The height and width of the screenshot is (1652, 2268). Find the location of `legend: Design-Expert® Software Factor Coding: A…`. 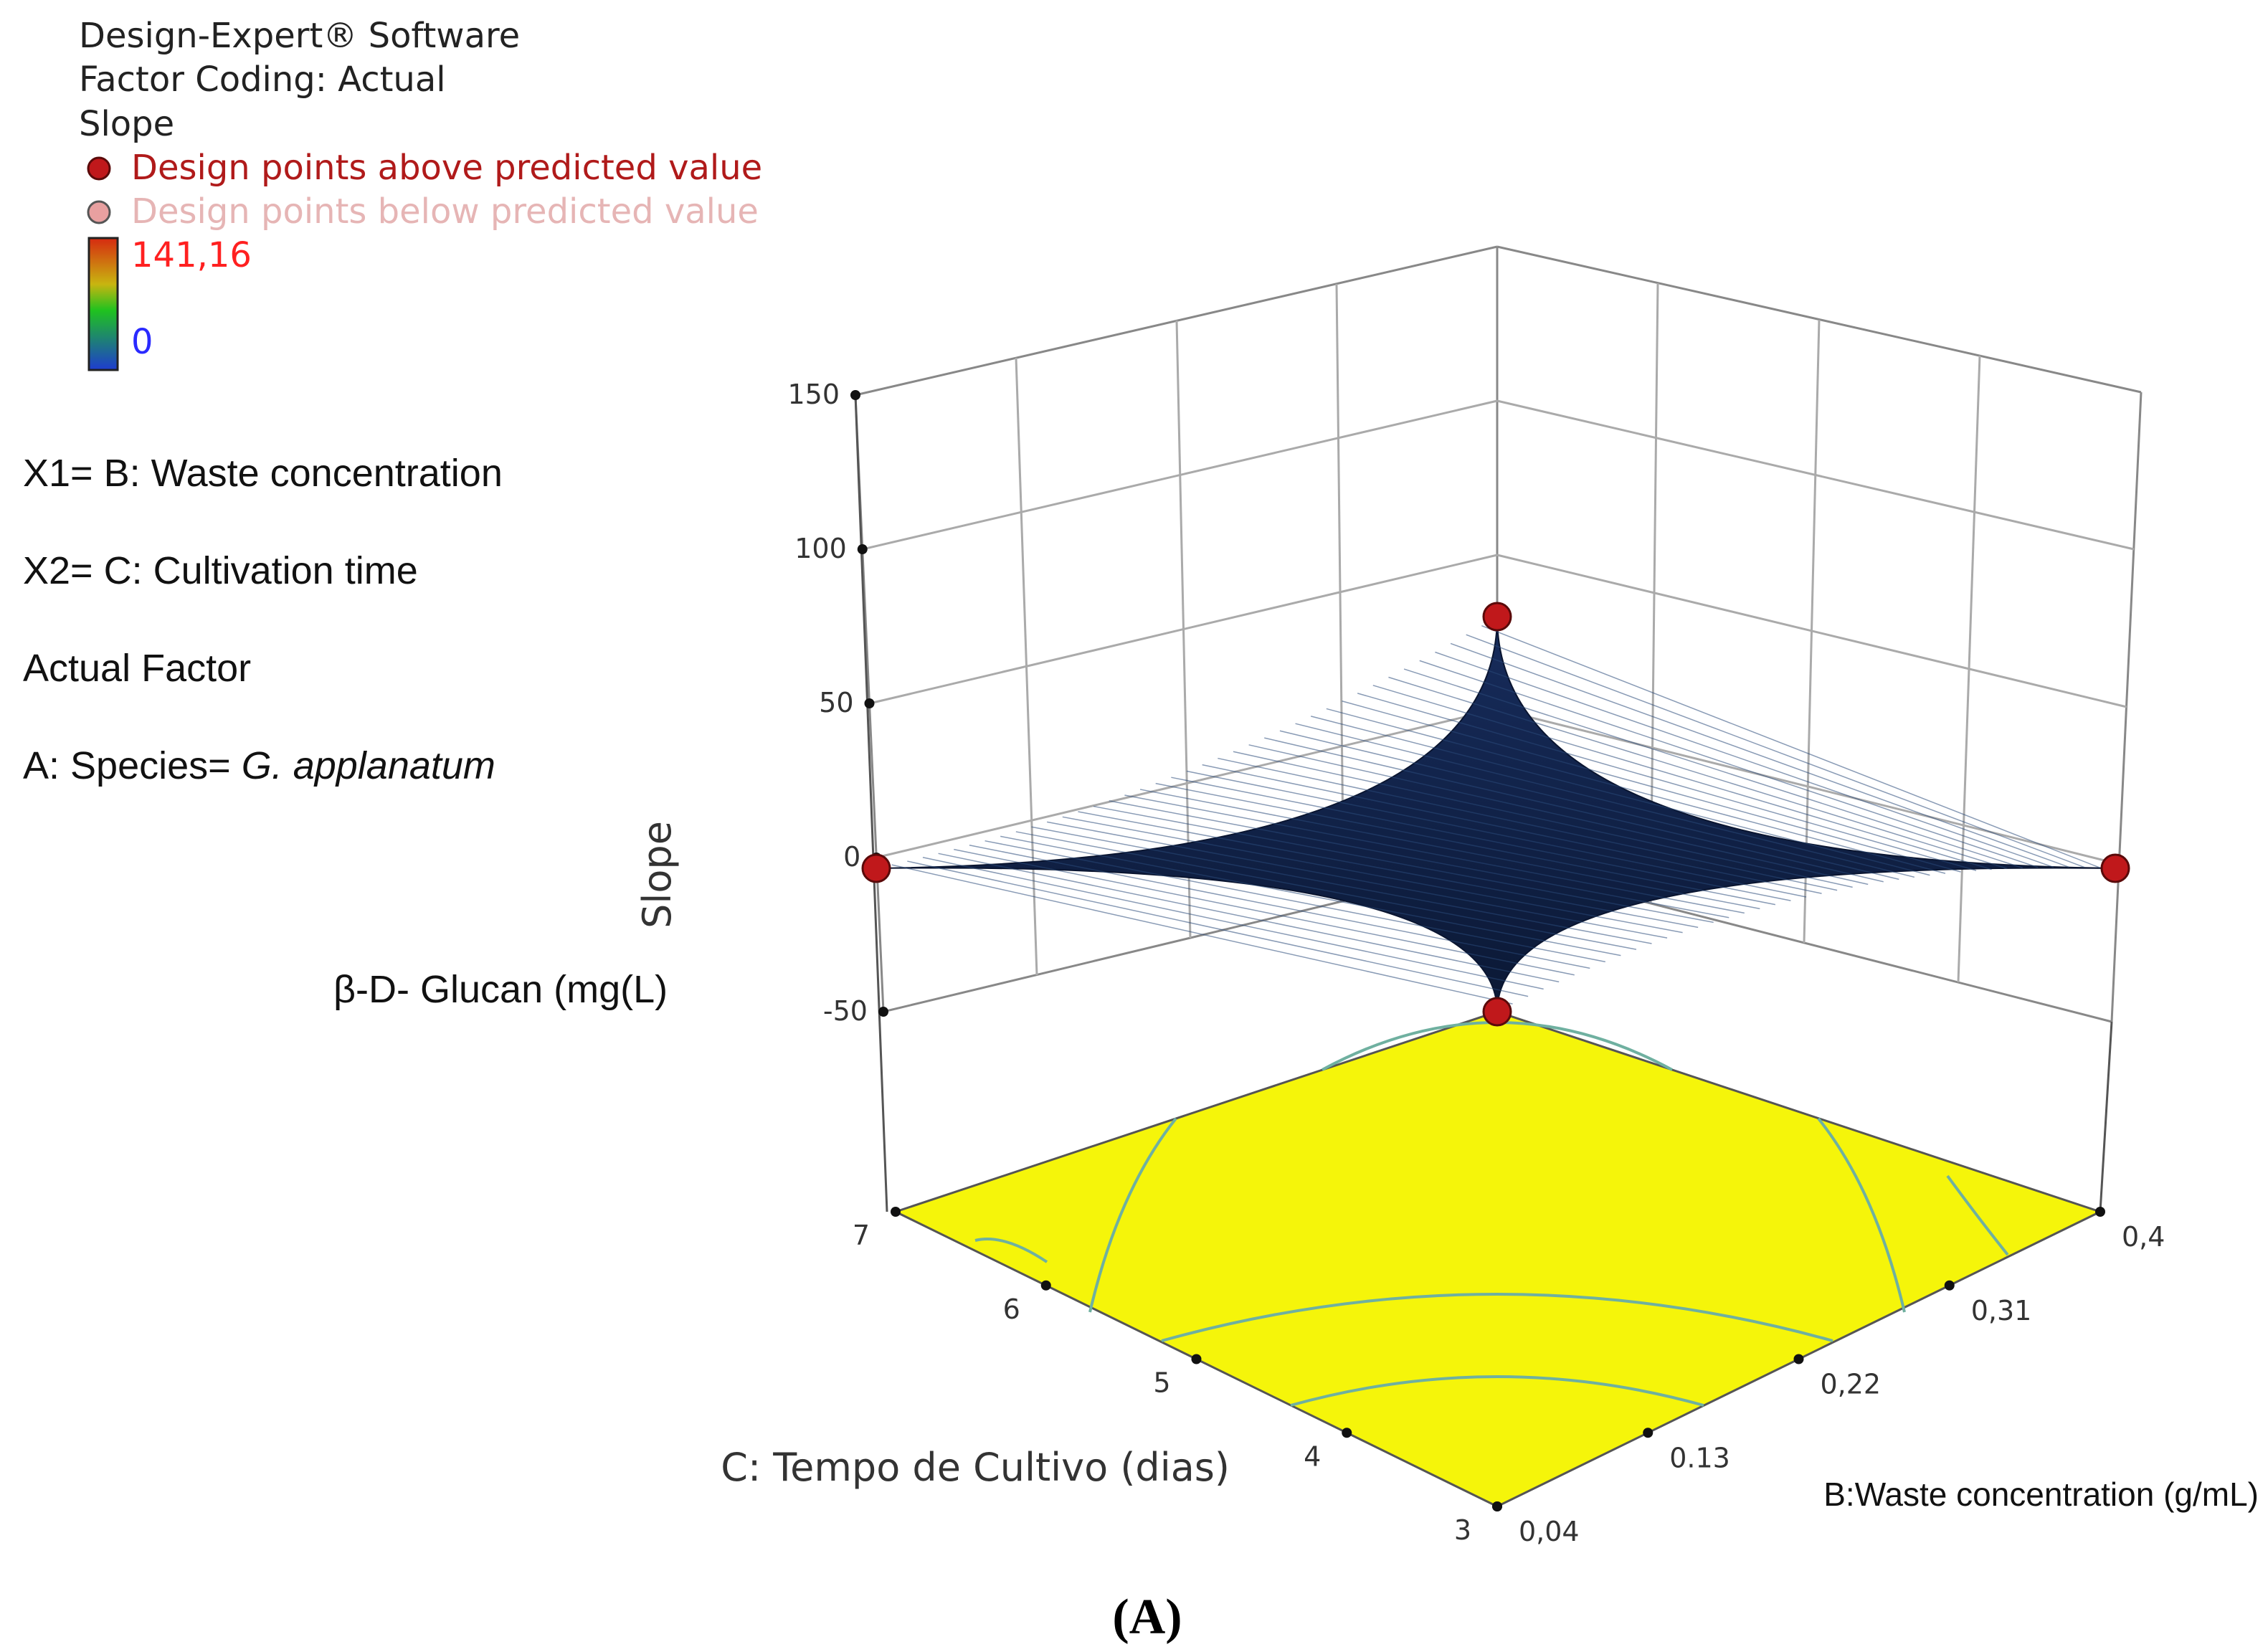

legend: Design-Expert® Software Factor Coding: A… is located at coordinates (420, 193).